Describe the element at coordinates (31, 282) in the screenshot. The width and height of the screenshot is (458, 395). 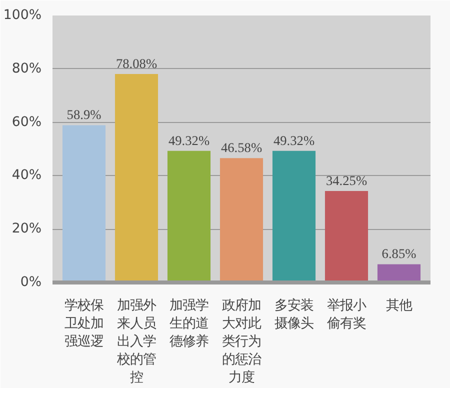
I see `y-tick-label: 0%` at that location.